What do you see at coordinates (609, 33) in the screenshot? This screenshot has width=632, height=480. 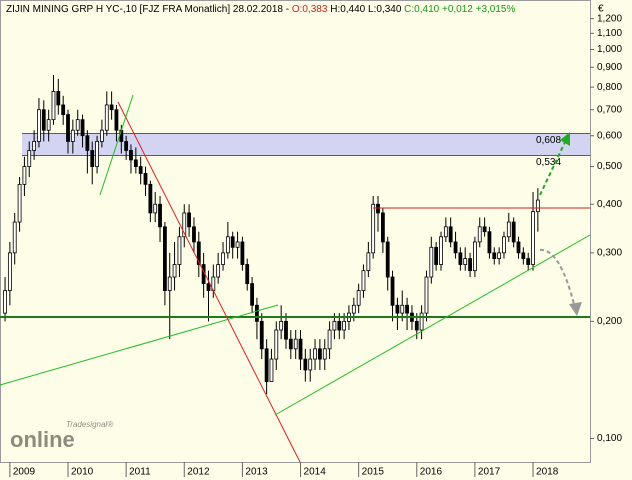 I see `y-tick-label: 1,100` at bounding box center [609, 33].